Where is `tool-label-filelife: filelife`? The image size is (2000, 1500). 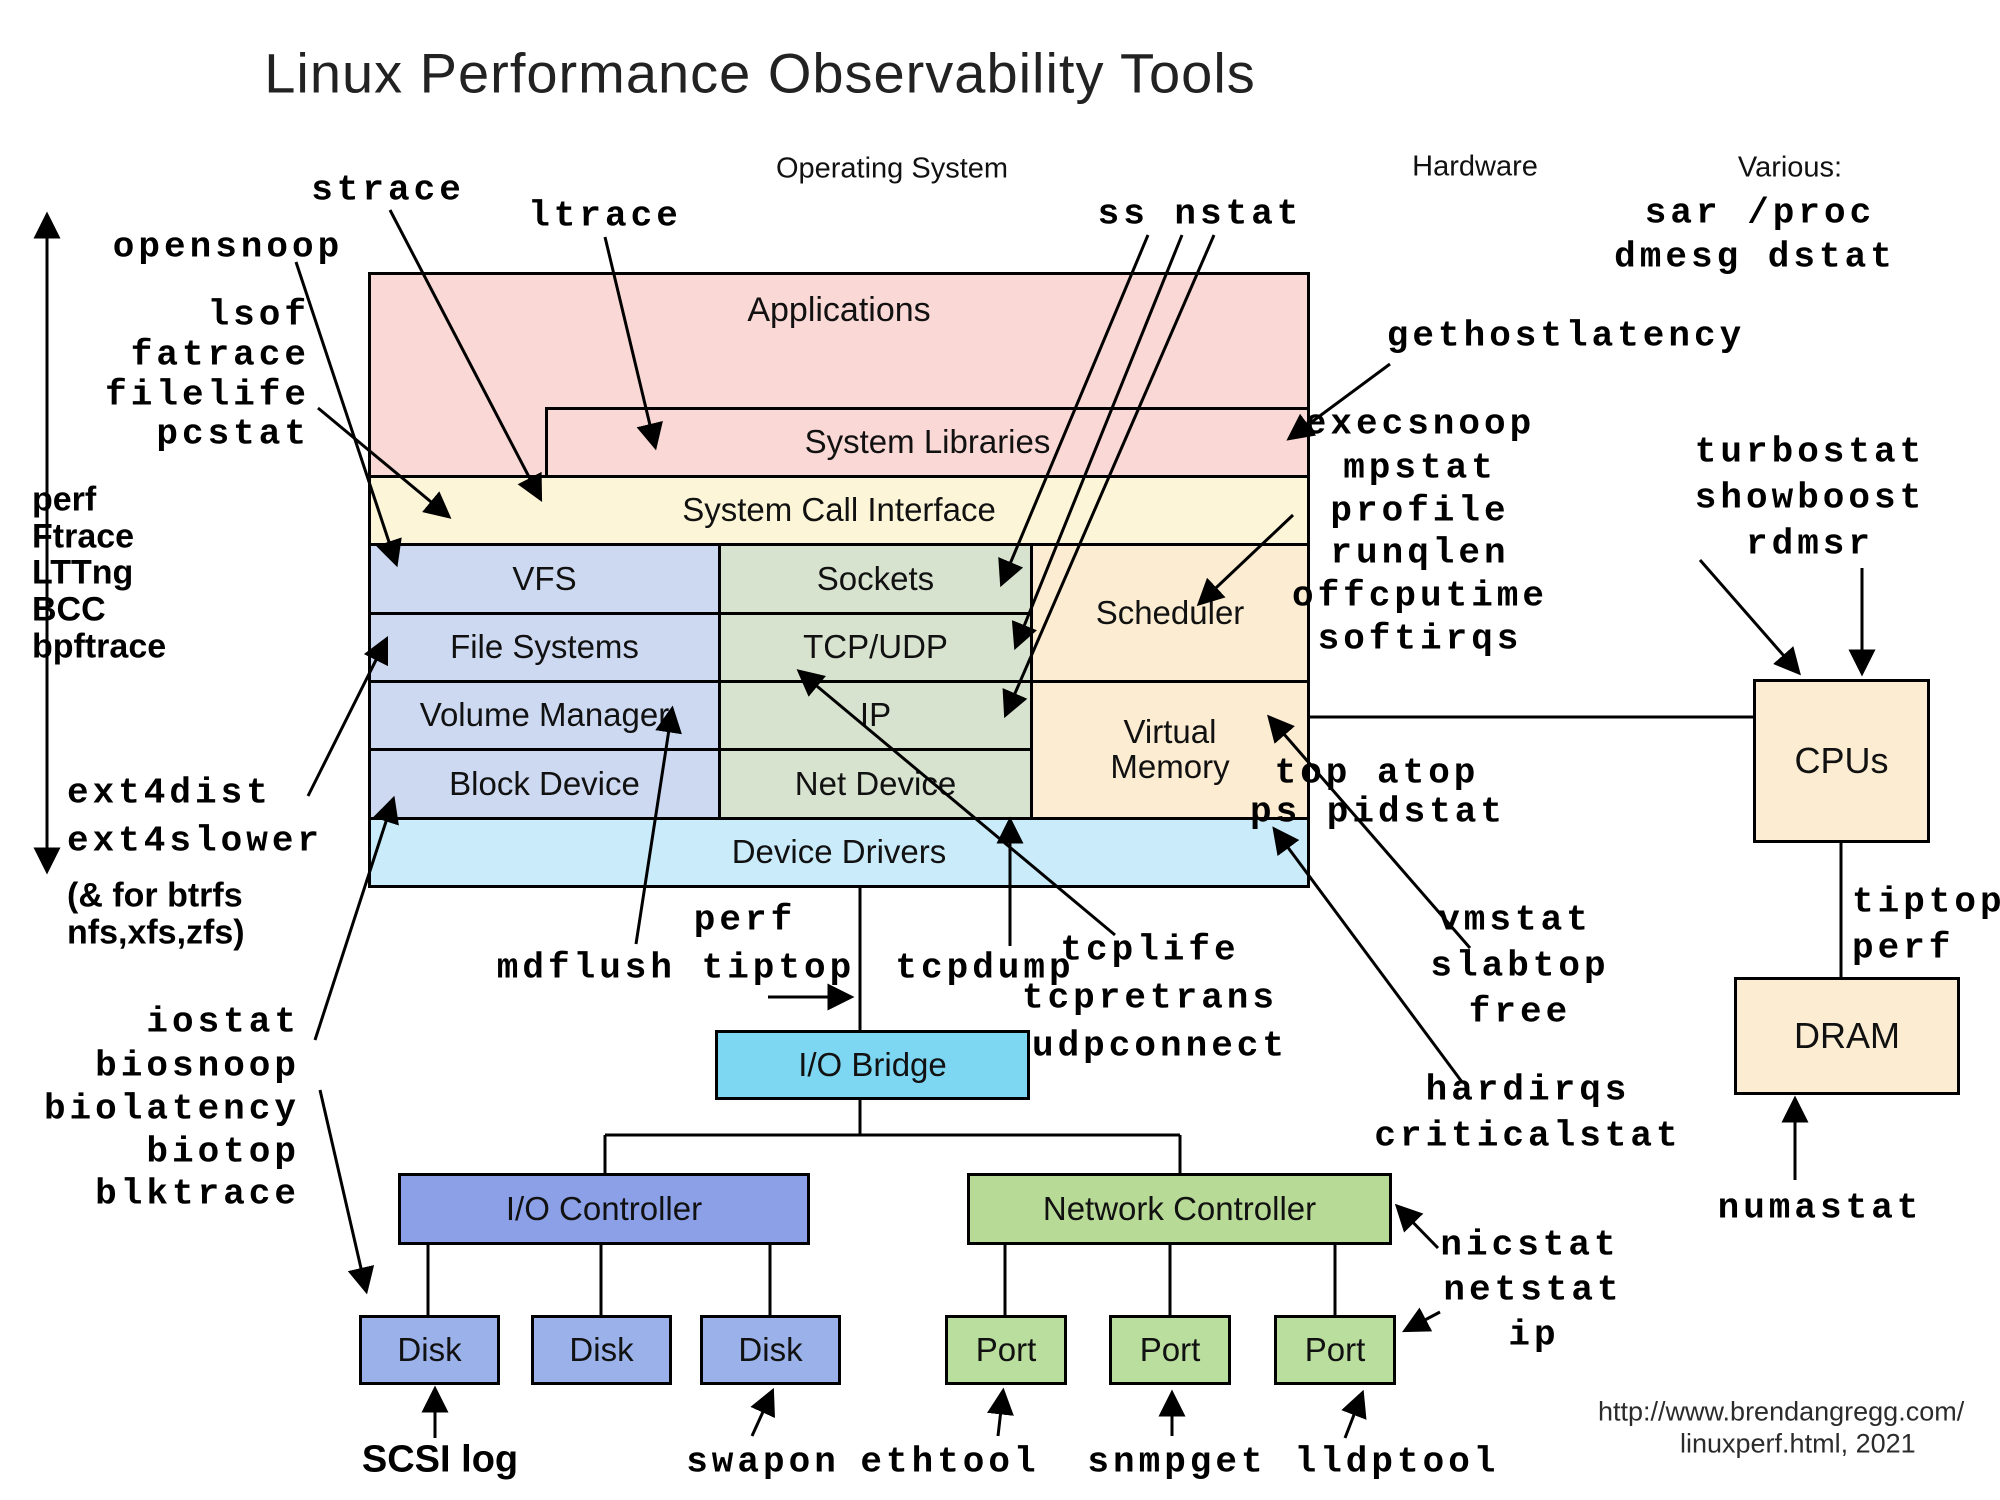 tool-label-filelife: filelife is located at coordinates (207, 395).